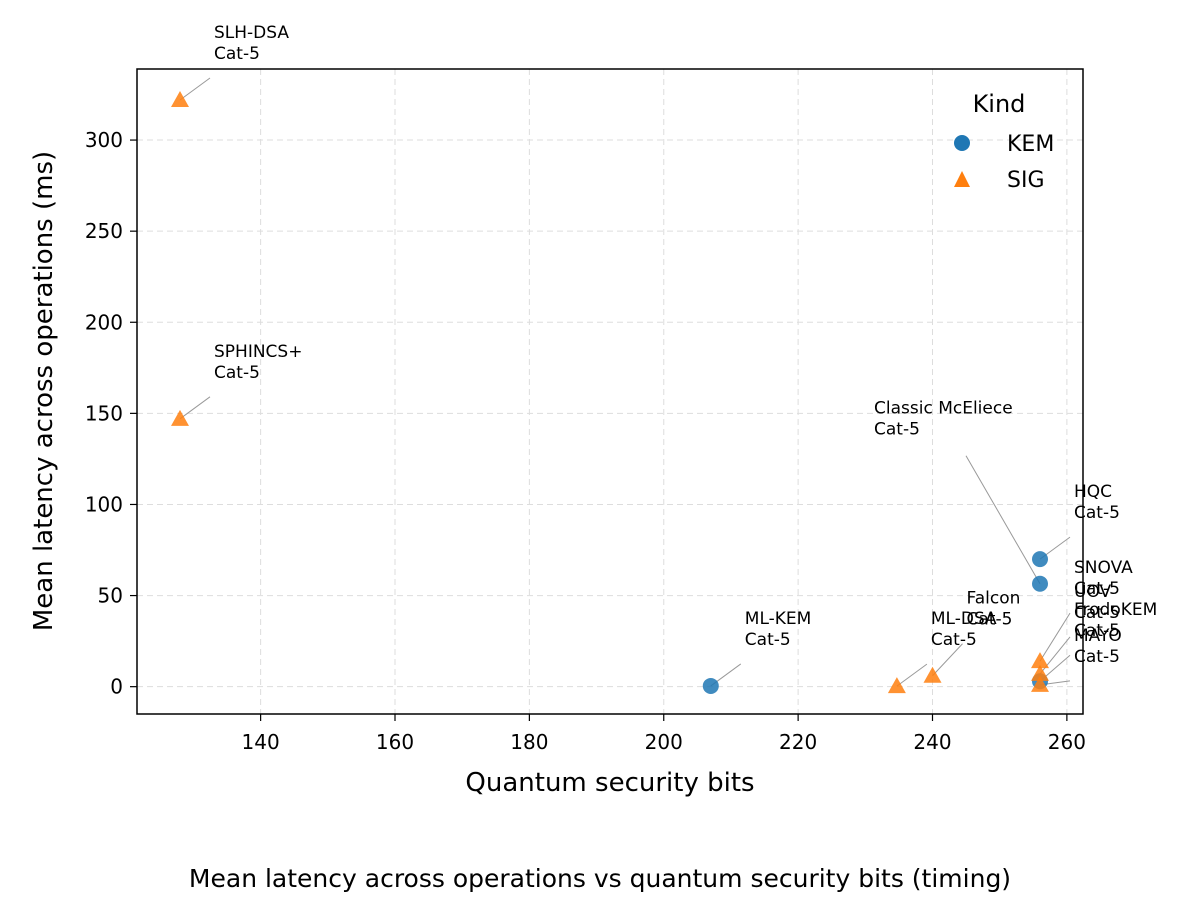 The height and width of the screenshot is (900, 1200). I want to click on y-axis-label: Mean latency across operations (ms), so click(44, 391).